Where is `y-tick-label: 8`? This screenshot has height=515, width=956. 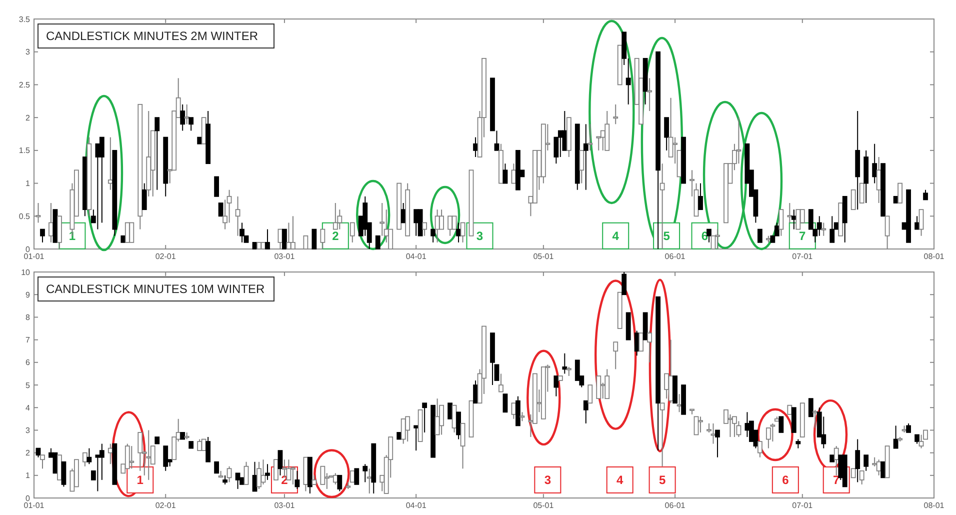
y-tick-label: 8 is located at coordinates (28, 317).